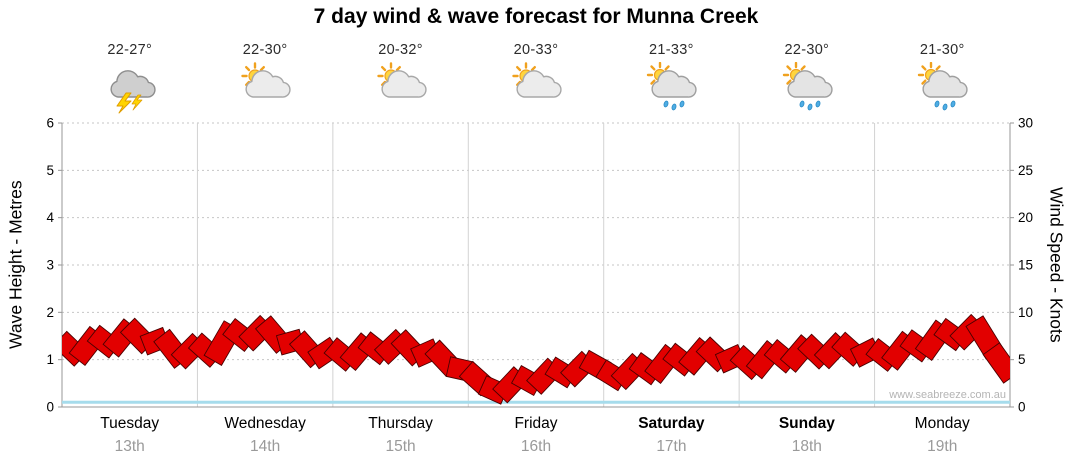 The image size is (1080, 475). What do you see at coordinates (50, 265) in the screenshot?
I see `svg-text: 3` at bounding box center [50, 265].